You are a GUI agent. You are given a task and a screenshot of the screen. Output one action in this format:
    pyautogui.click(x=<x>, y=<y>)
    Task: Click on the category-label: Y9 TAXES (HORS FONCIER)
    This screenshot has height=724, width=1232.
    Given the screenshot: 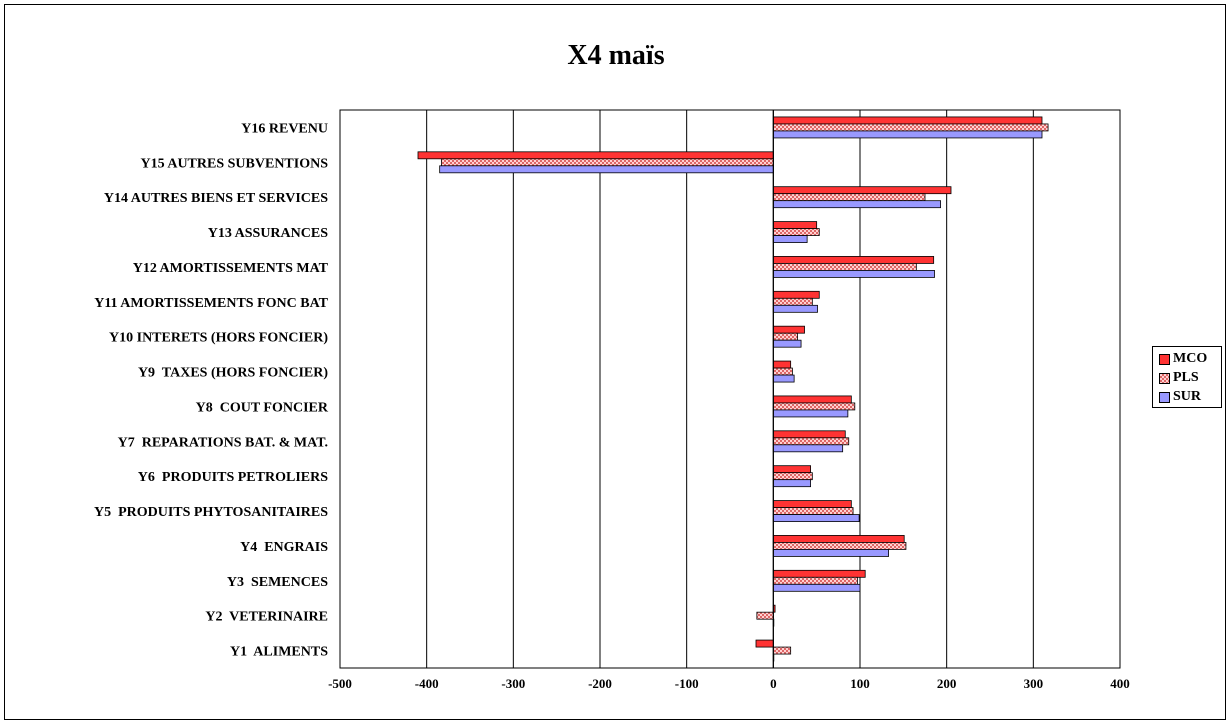 What is the action you would take?
    pyautogui.click(x=233, y=373)
    